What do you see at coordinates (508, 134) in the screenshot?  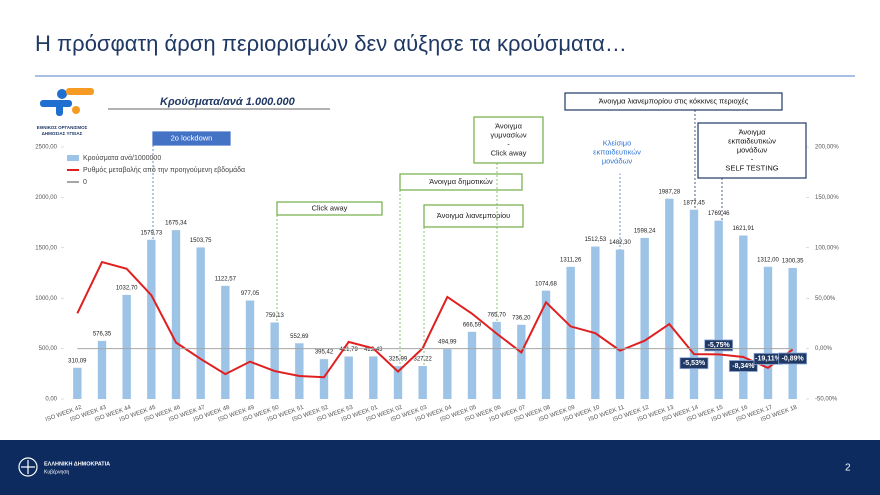 I see `annotation-text: γυμνασίων` at bounding box center [508, 134].